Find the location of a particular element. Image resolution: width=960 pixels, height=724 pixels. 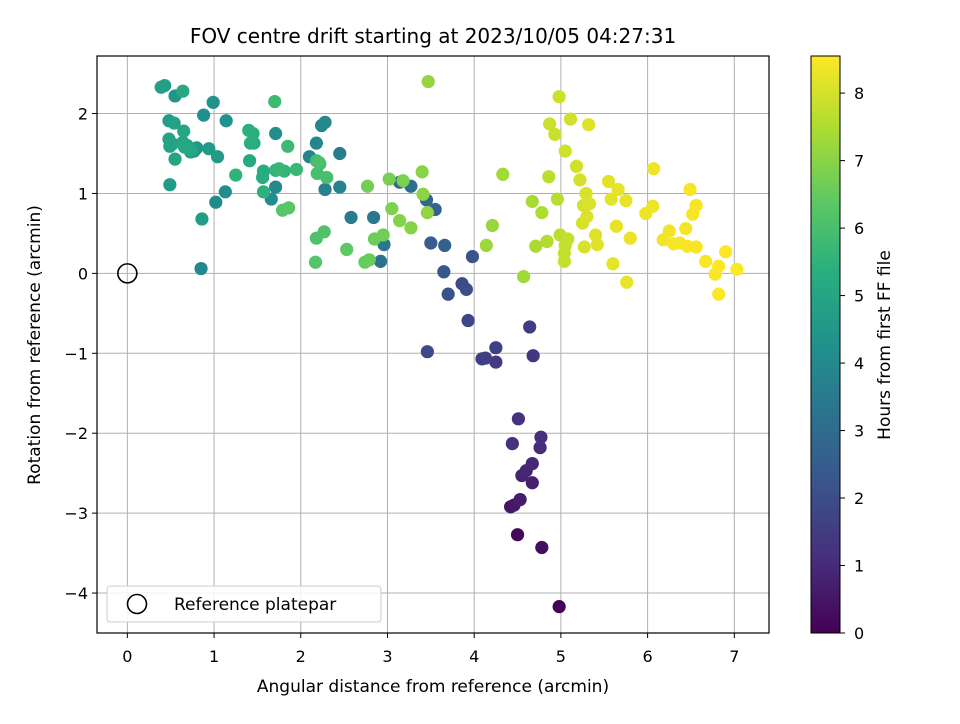

colorbar-tick-label: 1 is located at coordinates (859, 566).